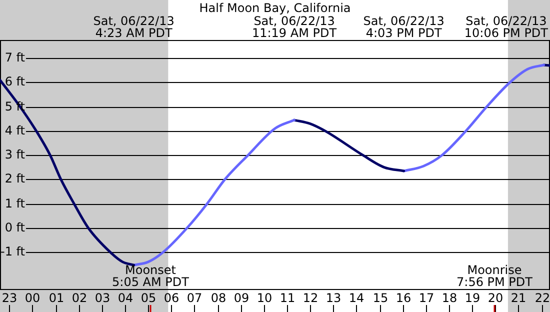 The height and width of the screenshot is (312, 550). Describe the element at coordinates (15, 227) in the screenshot. I see `y-tick-label: 0 ft` at that location.